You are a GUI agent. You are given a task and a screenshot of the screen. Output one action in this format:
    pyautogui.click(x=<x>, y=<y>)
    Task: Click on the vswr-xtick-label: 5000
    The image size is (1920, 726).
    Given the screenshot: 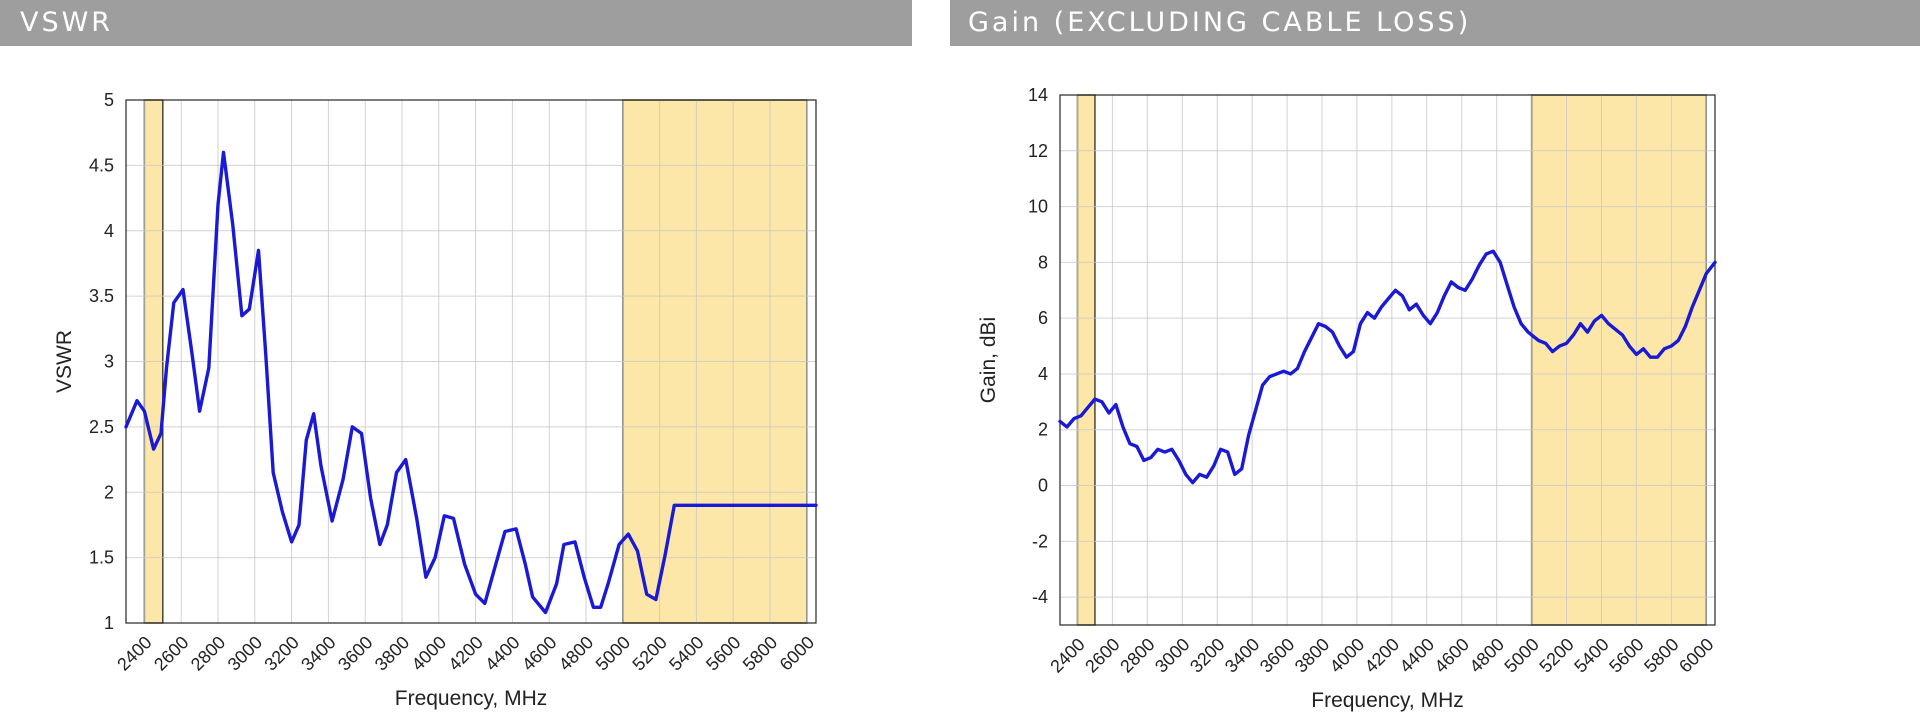 What is the action you would take?
    pyautogui.click(x=613, y=653)
    